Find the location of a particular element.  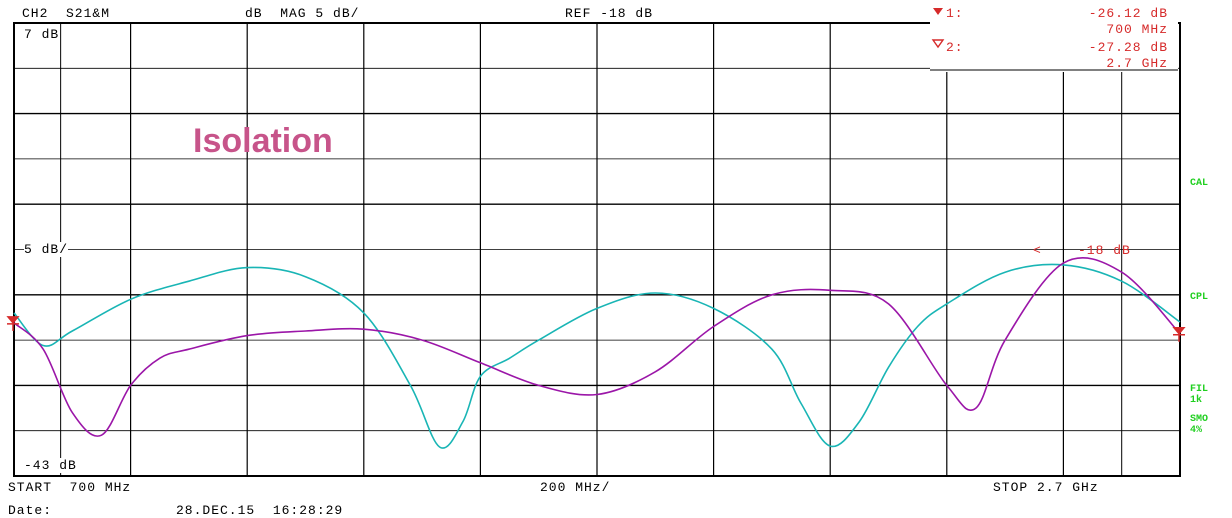

date-value: 28.DEC.15 16:28:29 is located at coordinates (260, 510).